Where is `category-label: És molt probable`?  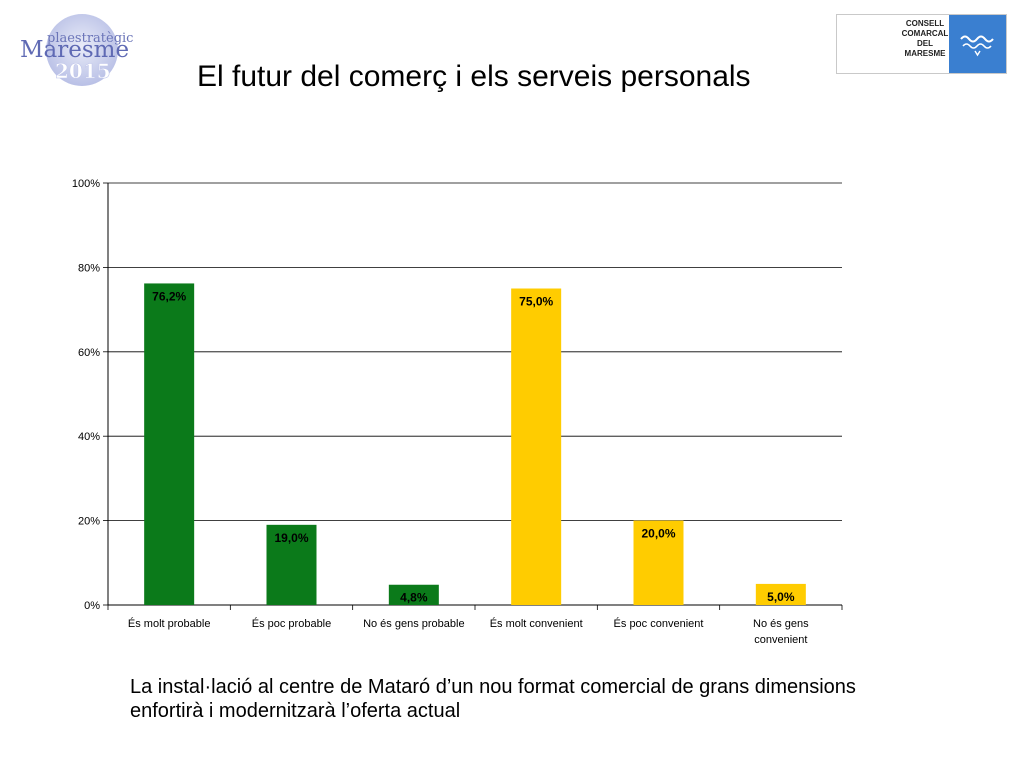 category-label: És molt probable is located at coordinates (169, 623).